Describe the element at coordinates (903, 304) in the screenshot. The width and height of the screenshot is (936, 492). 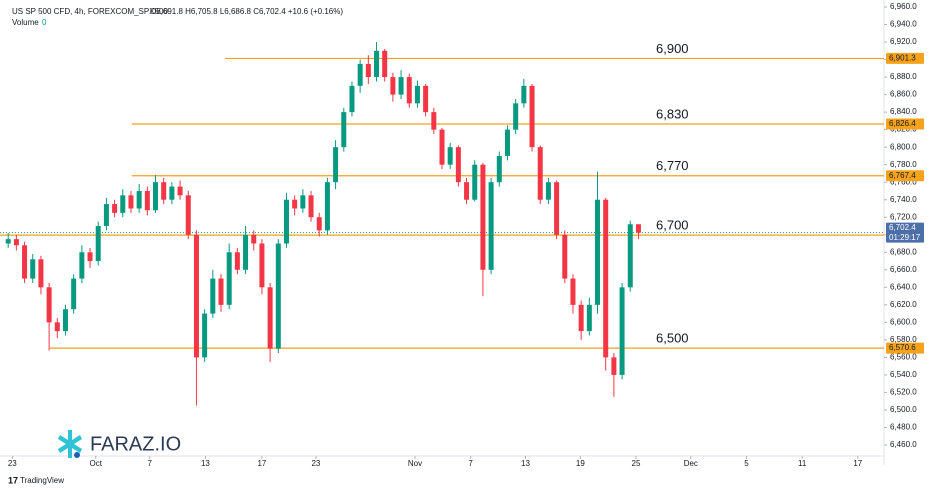
I see `y-tick-label: 6,620.0` at that location.